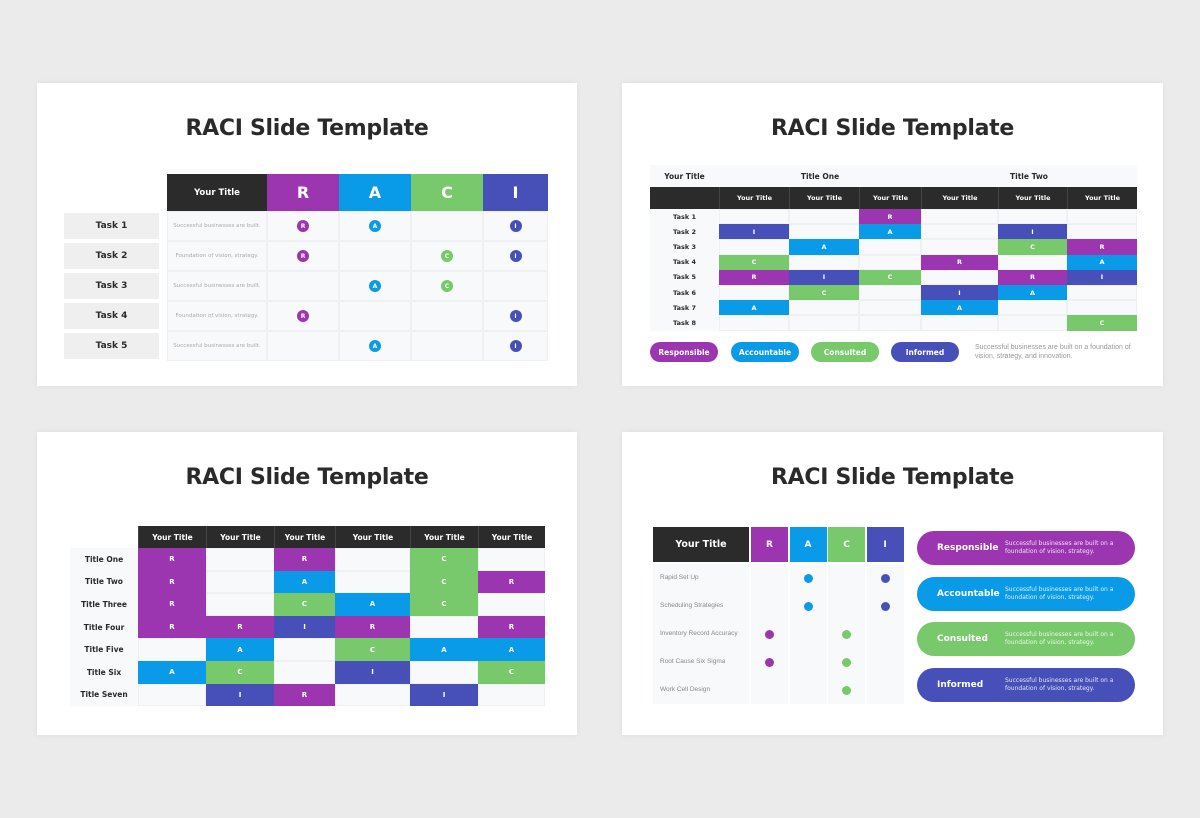  Describe the element at coordinates (111, 226) in the screenshot. I see `task-label: Task 1` at that location.